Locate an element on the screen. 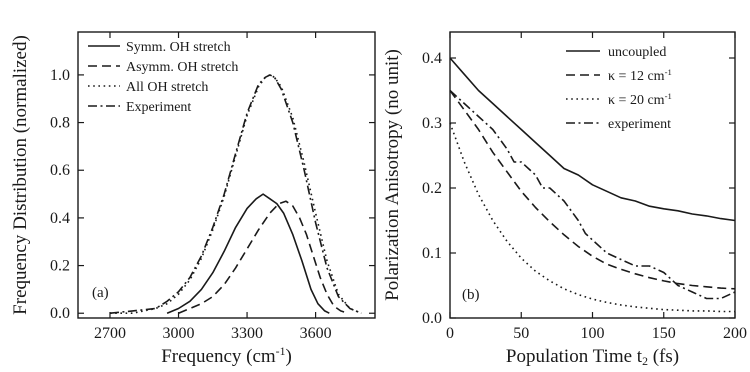  panel-b-x-axis-title-tail: (fs) is located at coordinates (663, 356).